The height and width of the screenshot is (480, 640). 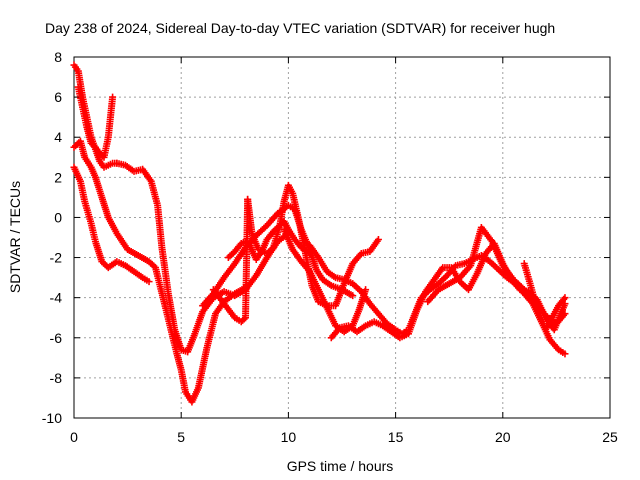 What do you see at coordinates (56, 258) in the screenshot?
I see `y-tick-label: -2` at bounding box center [56, 258].